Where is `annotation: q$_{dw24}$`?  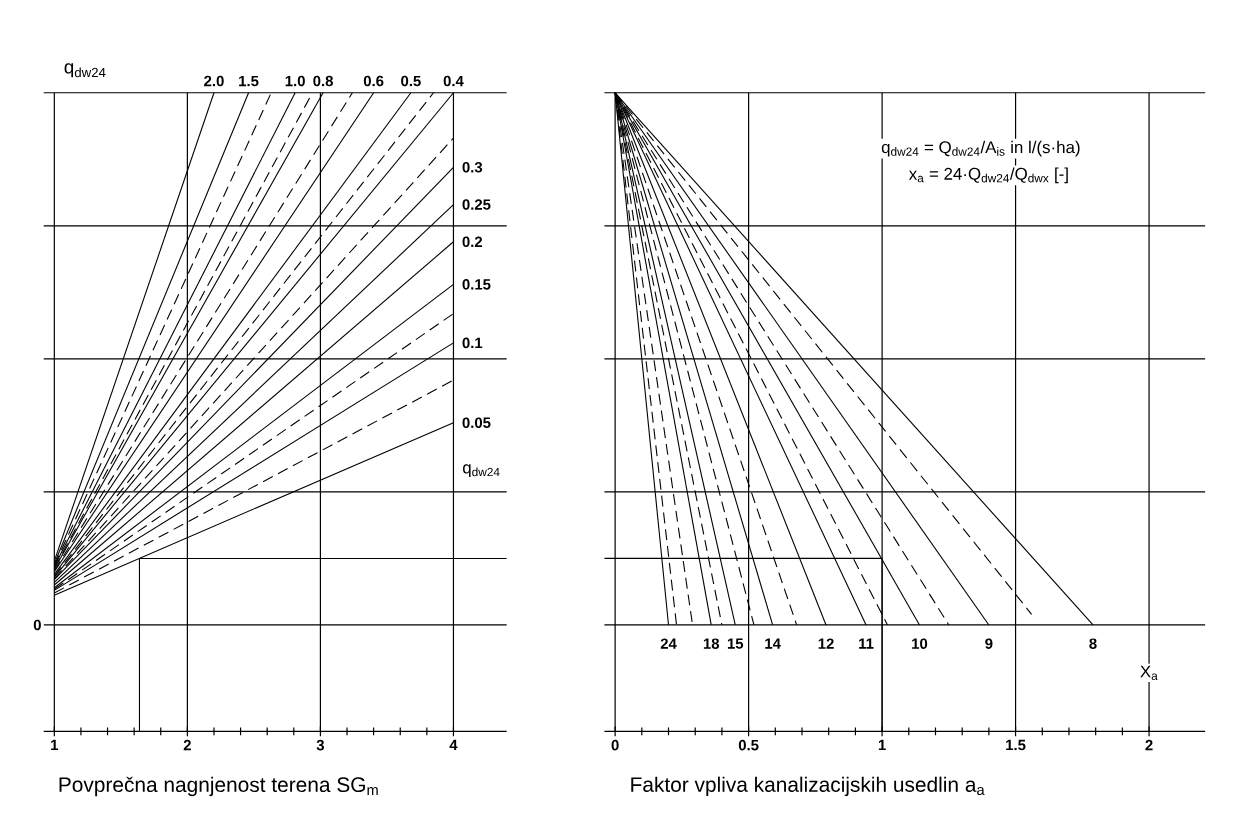
annotation: q$_{dw24}$ is located at coordinates (481, 470).